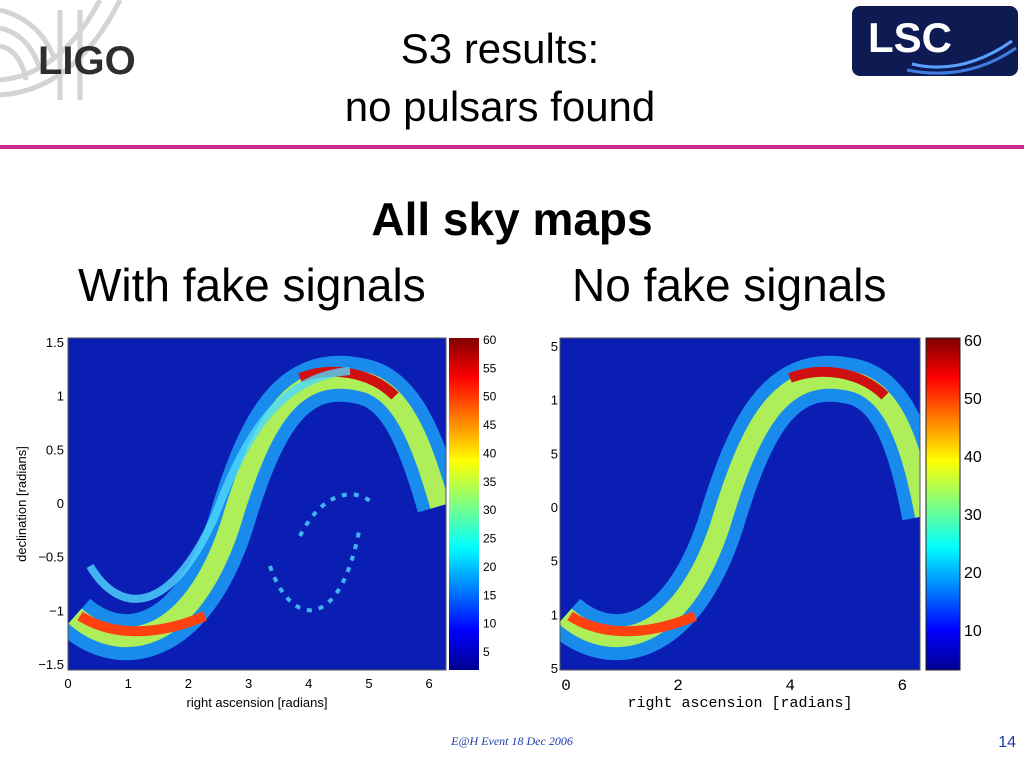  What do you see at coordinates (55, 449) in the screenshot?
I see `y-tick-label: 0.5` at bounding box center [55, 449].